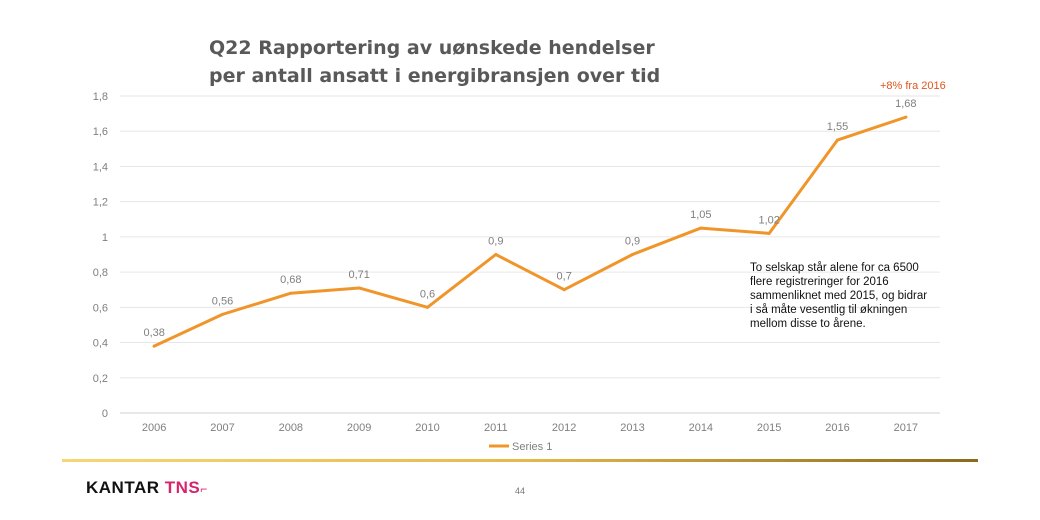 The width and height of the screenshot is (1040, 520). I want to click on page-number: 44, so click(520, 491).